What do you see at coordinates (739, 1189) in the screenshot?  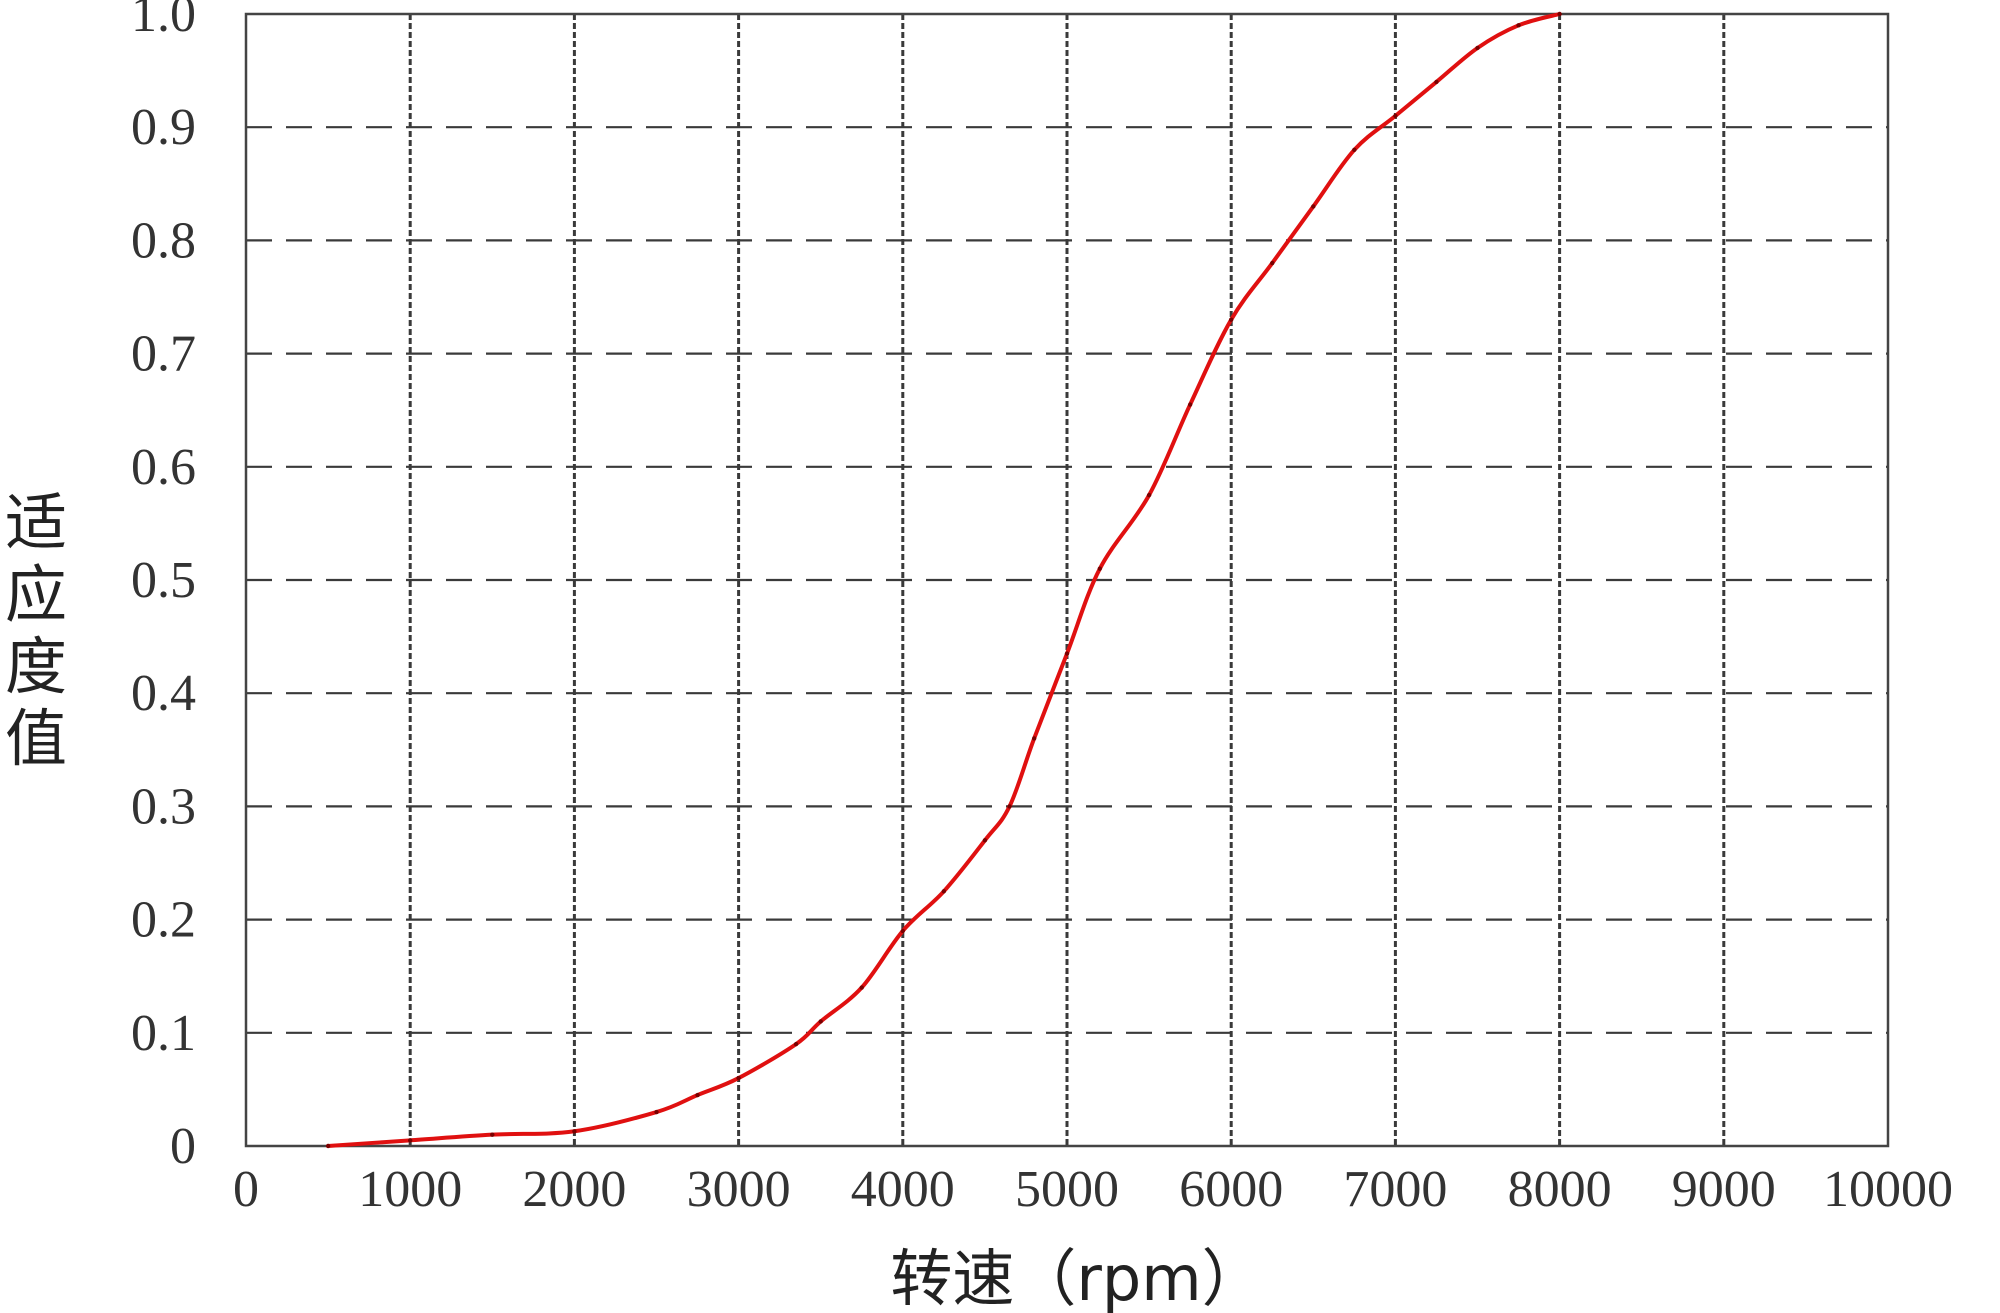 I see `x-tick-label: 3000` at bounding box center [739, 1189].